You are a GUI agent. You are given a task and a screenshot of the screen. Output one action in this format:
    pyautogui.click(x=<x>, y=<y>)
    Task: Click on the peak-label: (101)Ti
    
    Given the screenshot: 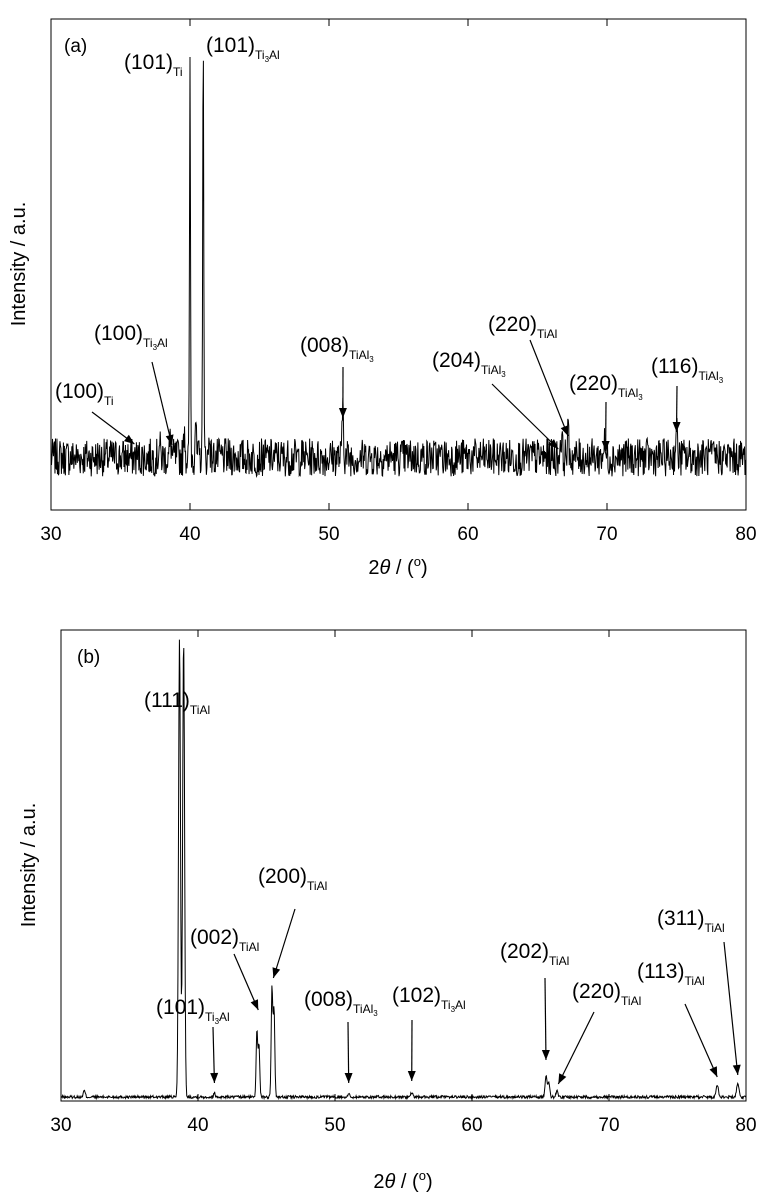 What is the action you would take?
    pyautogui.click(x=153, y=65)
    